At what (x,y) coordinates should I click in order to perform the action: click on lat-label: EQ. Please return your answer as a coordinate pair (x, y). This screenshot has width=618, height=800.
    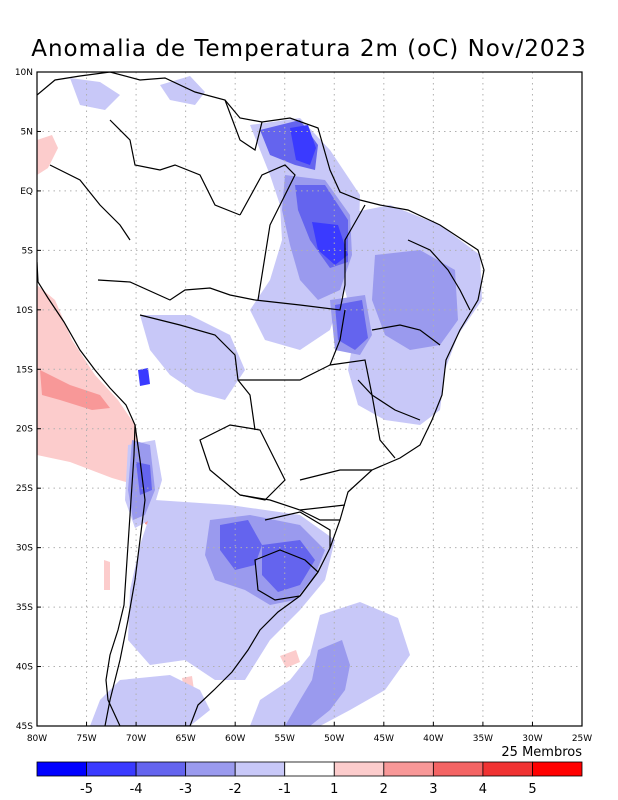
    Looking at the image, I should click on (26, 192).